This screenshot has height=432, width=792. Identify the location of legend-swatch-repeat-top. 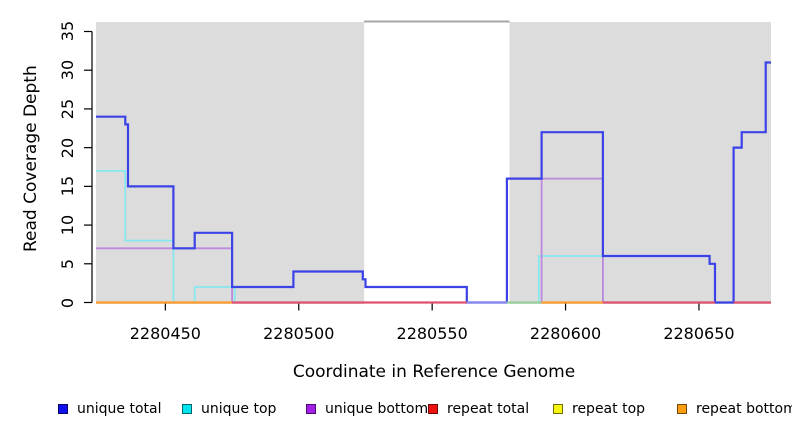
(558, 409).